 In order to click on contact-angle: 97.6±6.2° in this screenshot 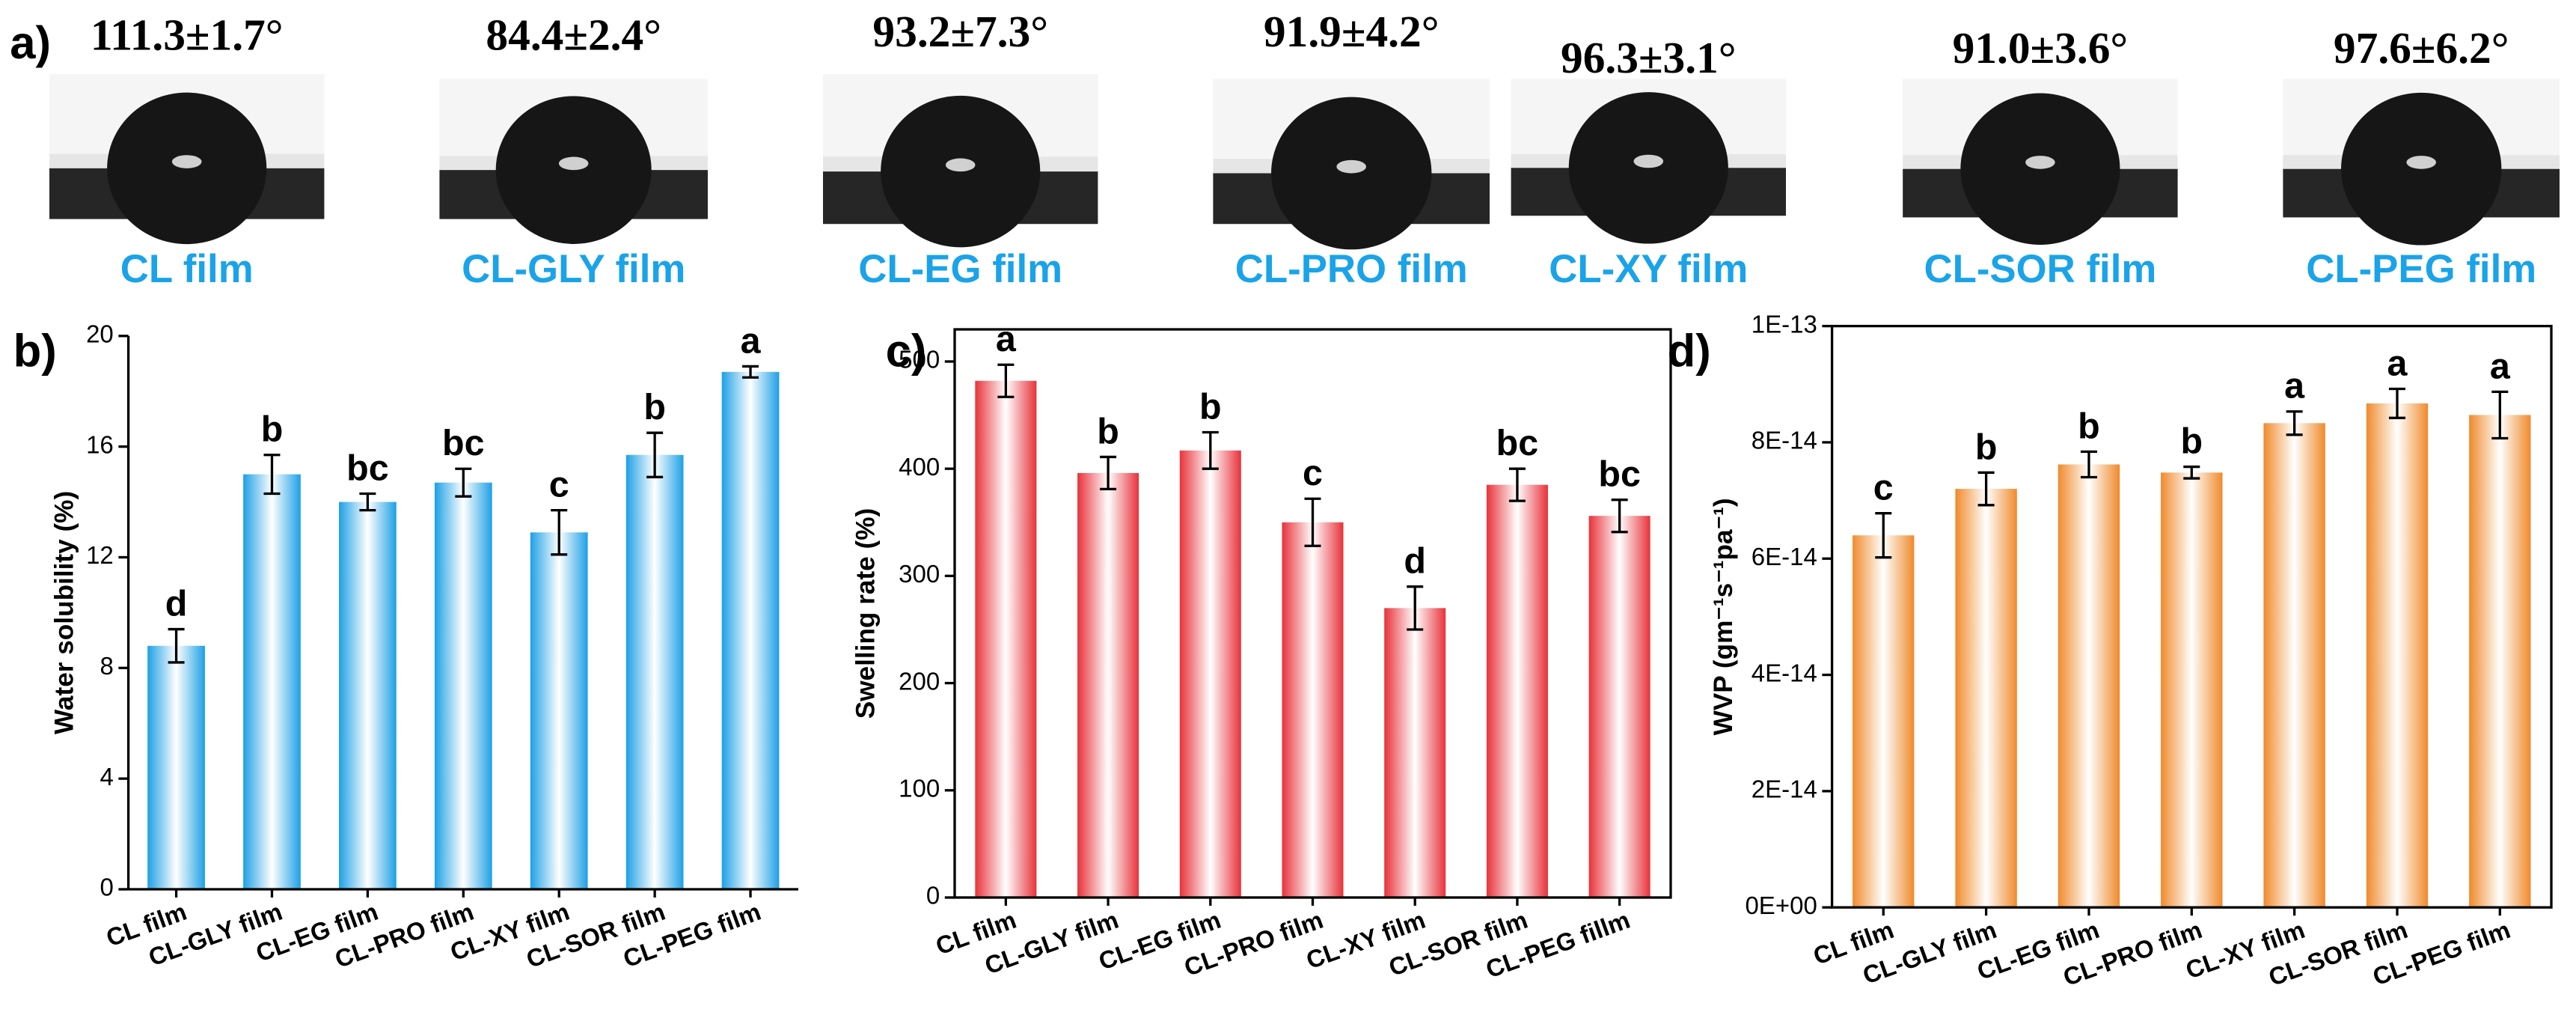, I will do `click(2421, 48)`.